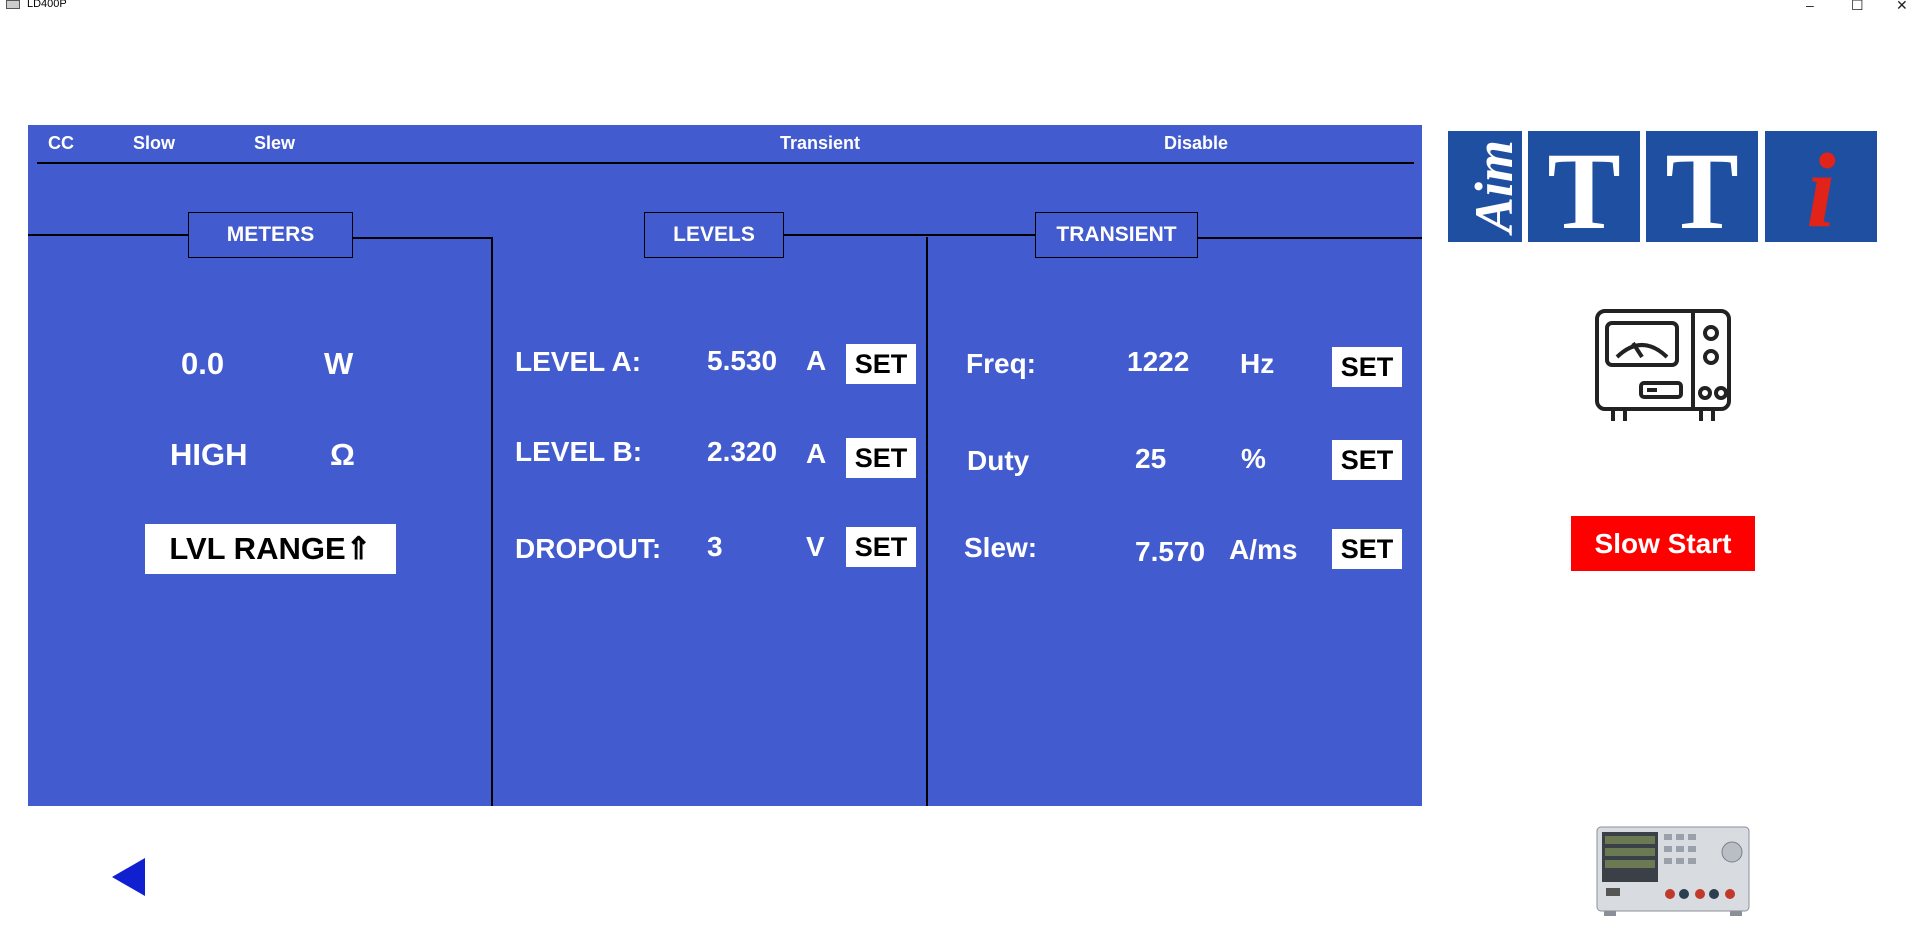 Image resolution: width=1917 pixels, height=931 pixels. I want to click on status-slew: Slew, so click(275, 143).